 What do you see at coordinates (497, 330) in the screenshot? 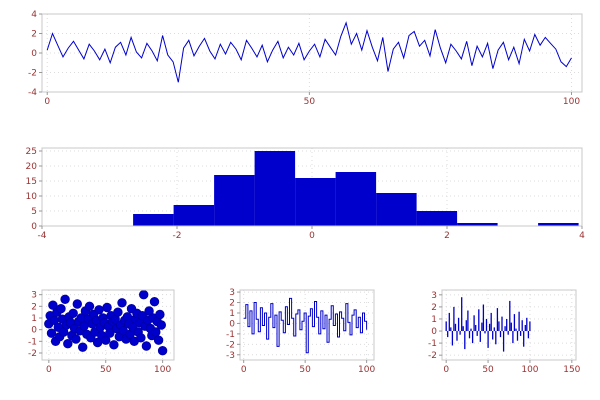
I see `stem-plot: 0 50 100 150 -2 -1 0 1 2 3` at bounding box center [497, 330].